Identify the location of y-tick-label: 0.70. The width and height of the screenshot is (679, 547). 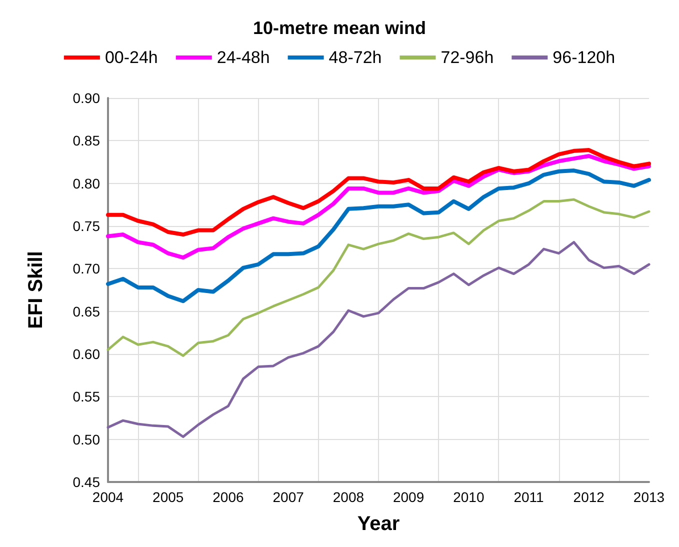
(86, 268).